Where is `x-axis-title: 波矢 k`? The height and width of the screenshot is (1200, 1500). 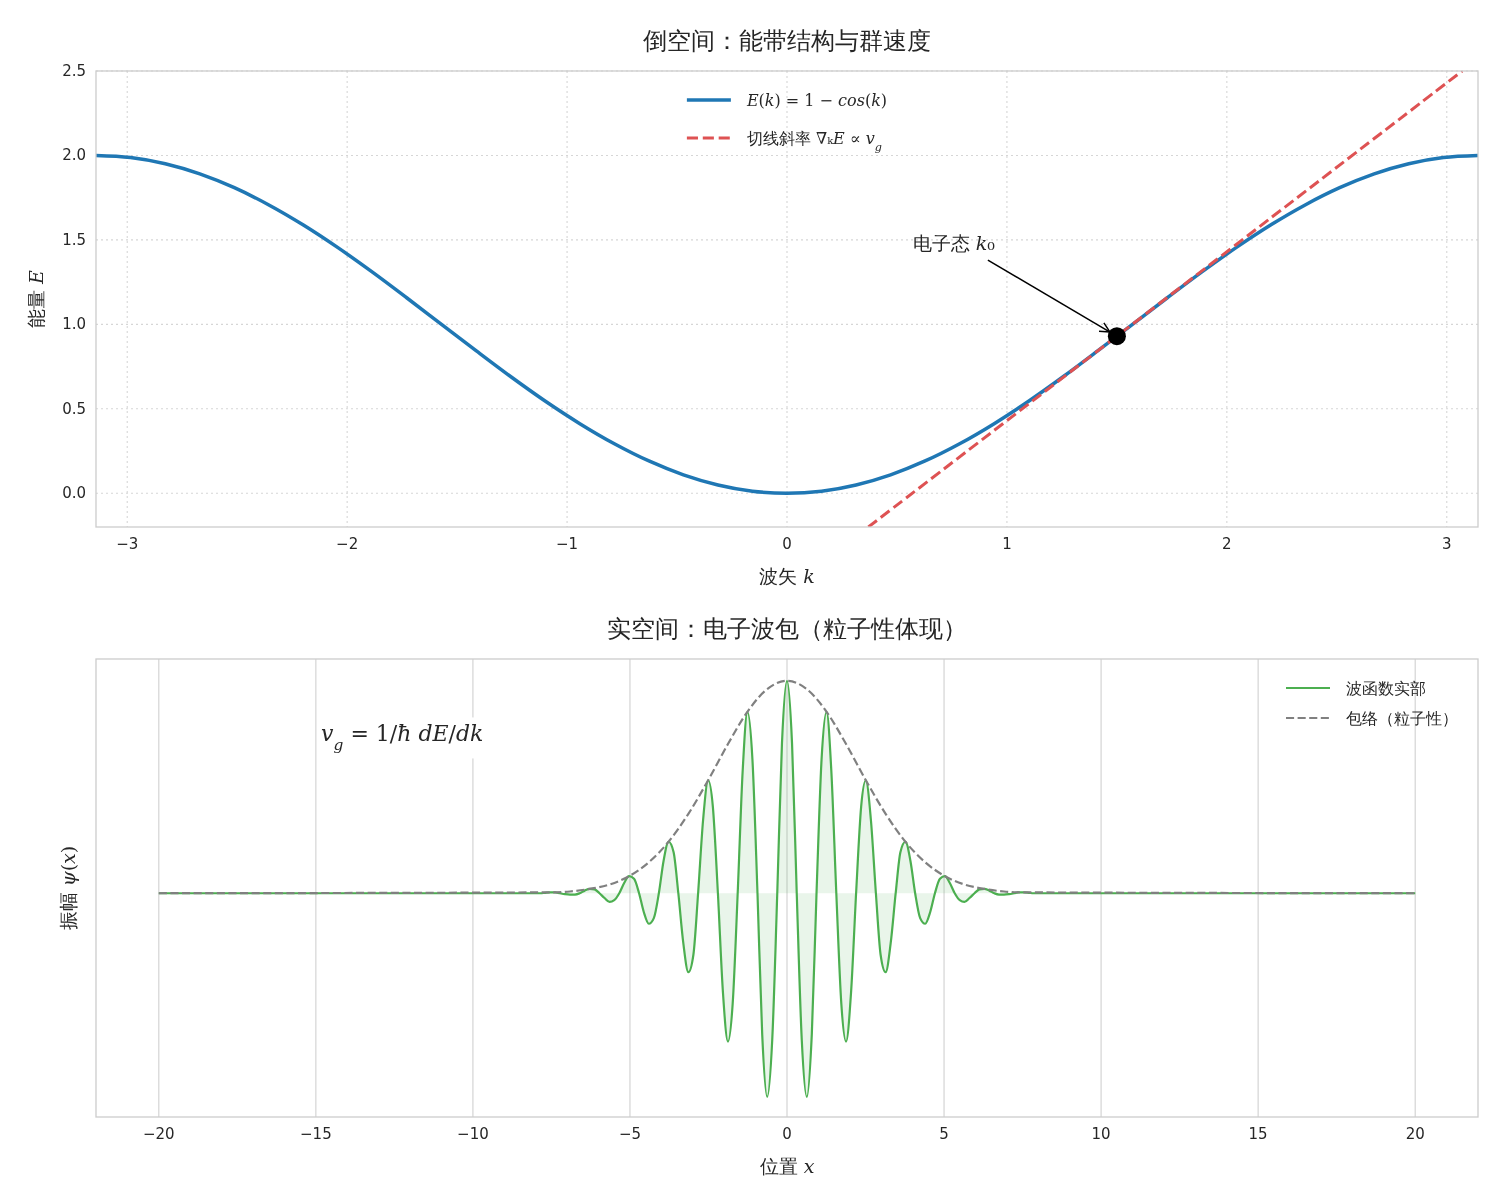 x-axis-title: 波矢 k is located at coordinates (787, 576).